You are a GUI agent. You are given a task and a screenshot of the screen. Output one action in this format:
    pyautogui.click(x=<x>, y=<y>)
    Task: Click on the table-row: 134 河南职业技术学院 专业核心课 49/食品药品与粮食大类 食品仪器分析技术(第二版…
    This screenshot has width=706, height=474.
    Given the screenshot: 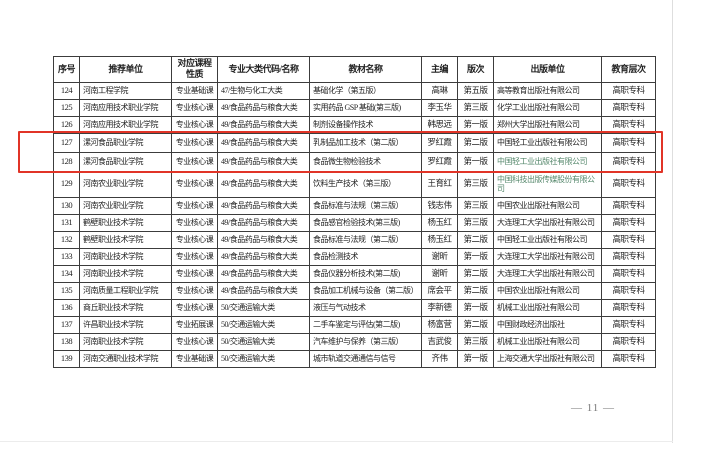 What is the action you would take?
    pyautogui.click(x=354, y=273)
    